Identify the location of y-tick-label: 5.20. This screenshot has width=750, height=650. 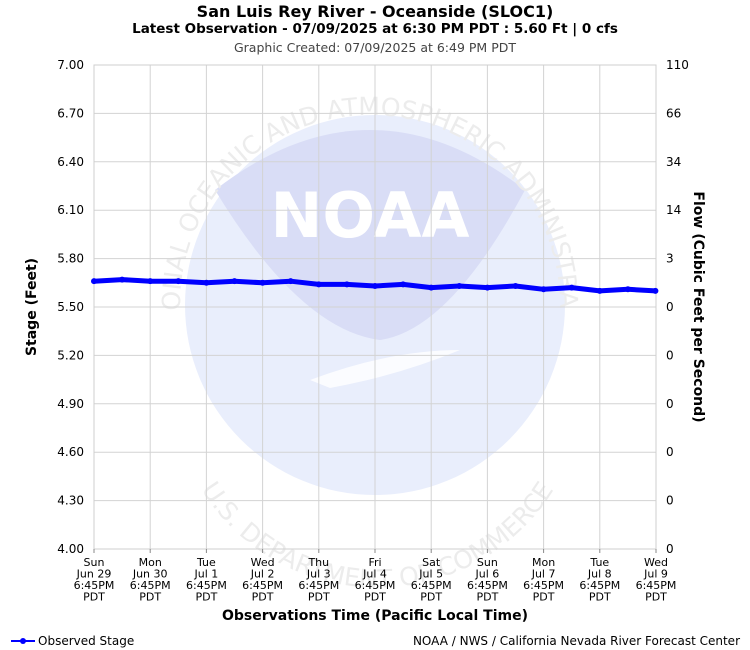
(70, 355).